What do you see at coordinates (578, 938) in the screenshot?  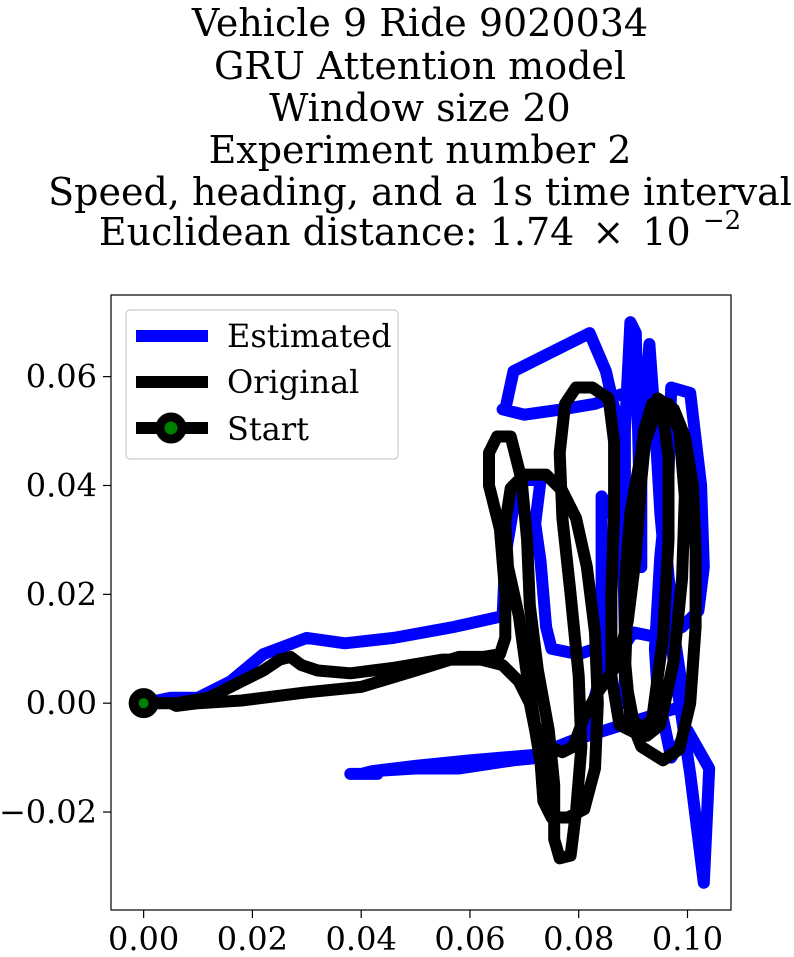 I see `x-tick-label: 0.08` at bounding box center [578, 938].